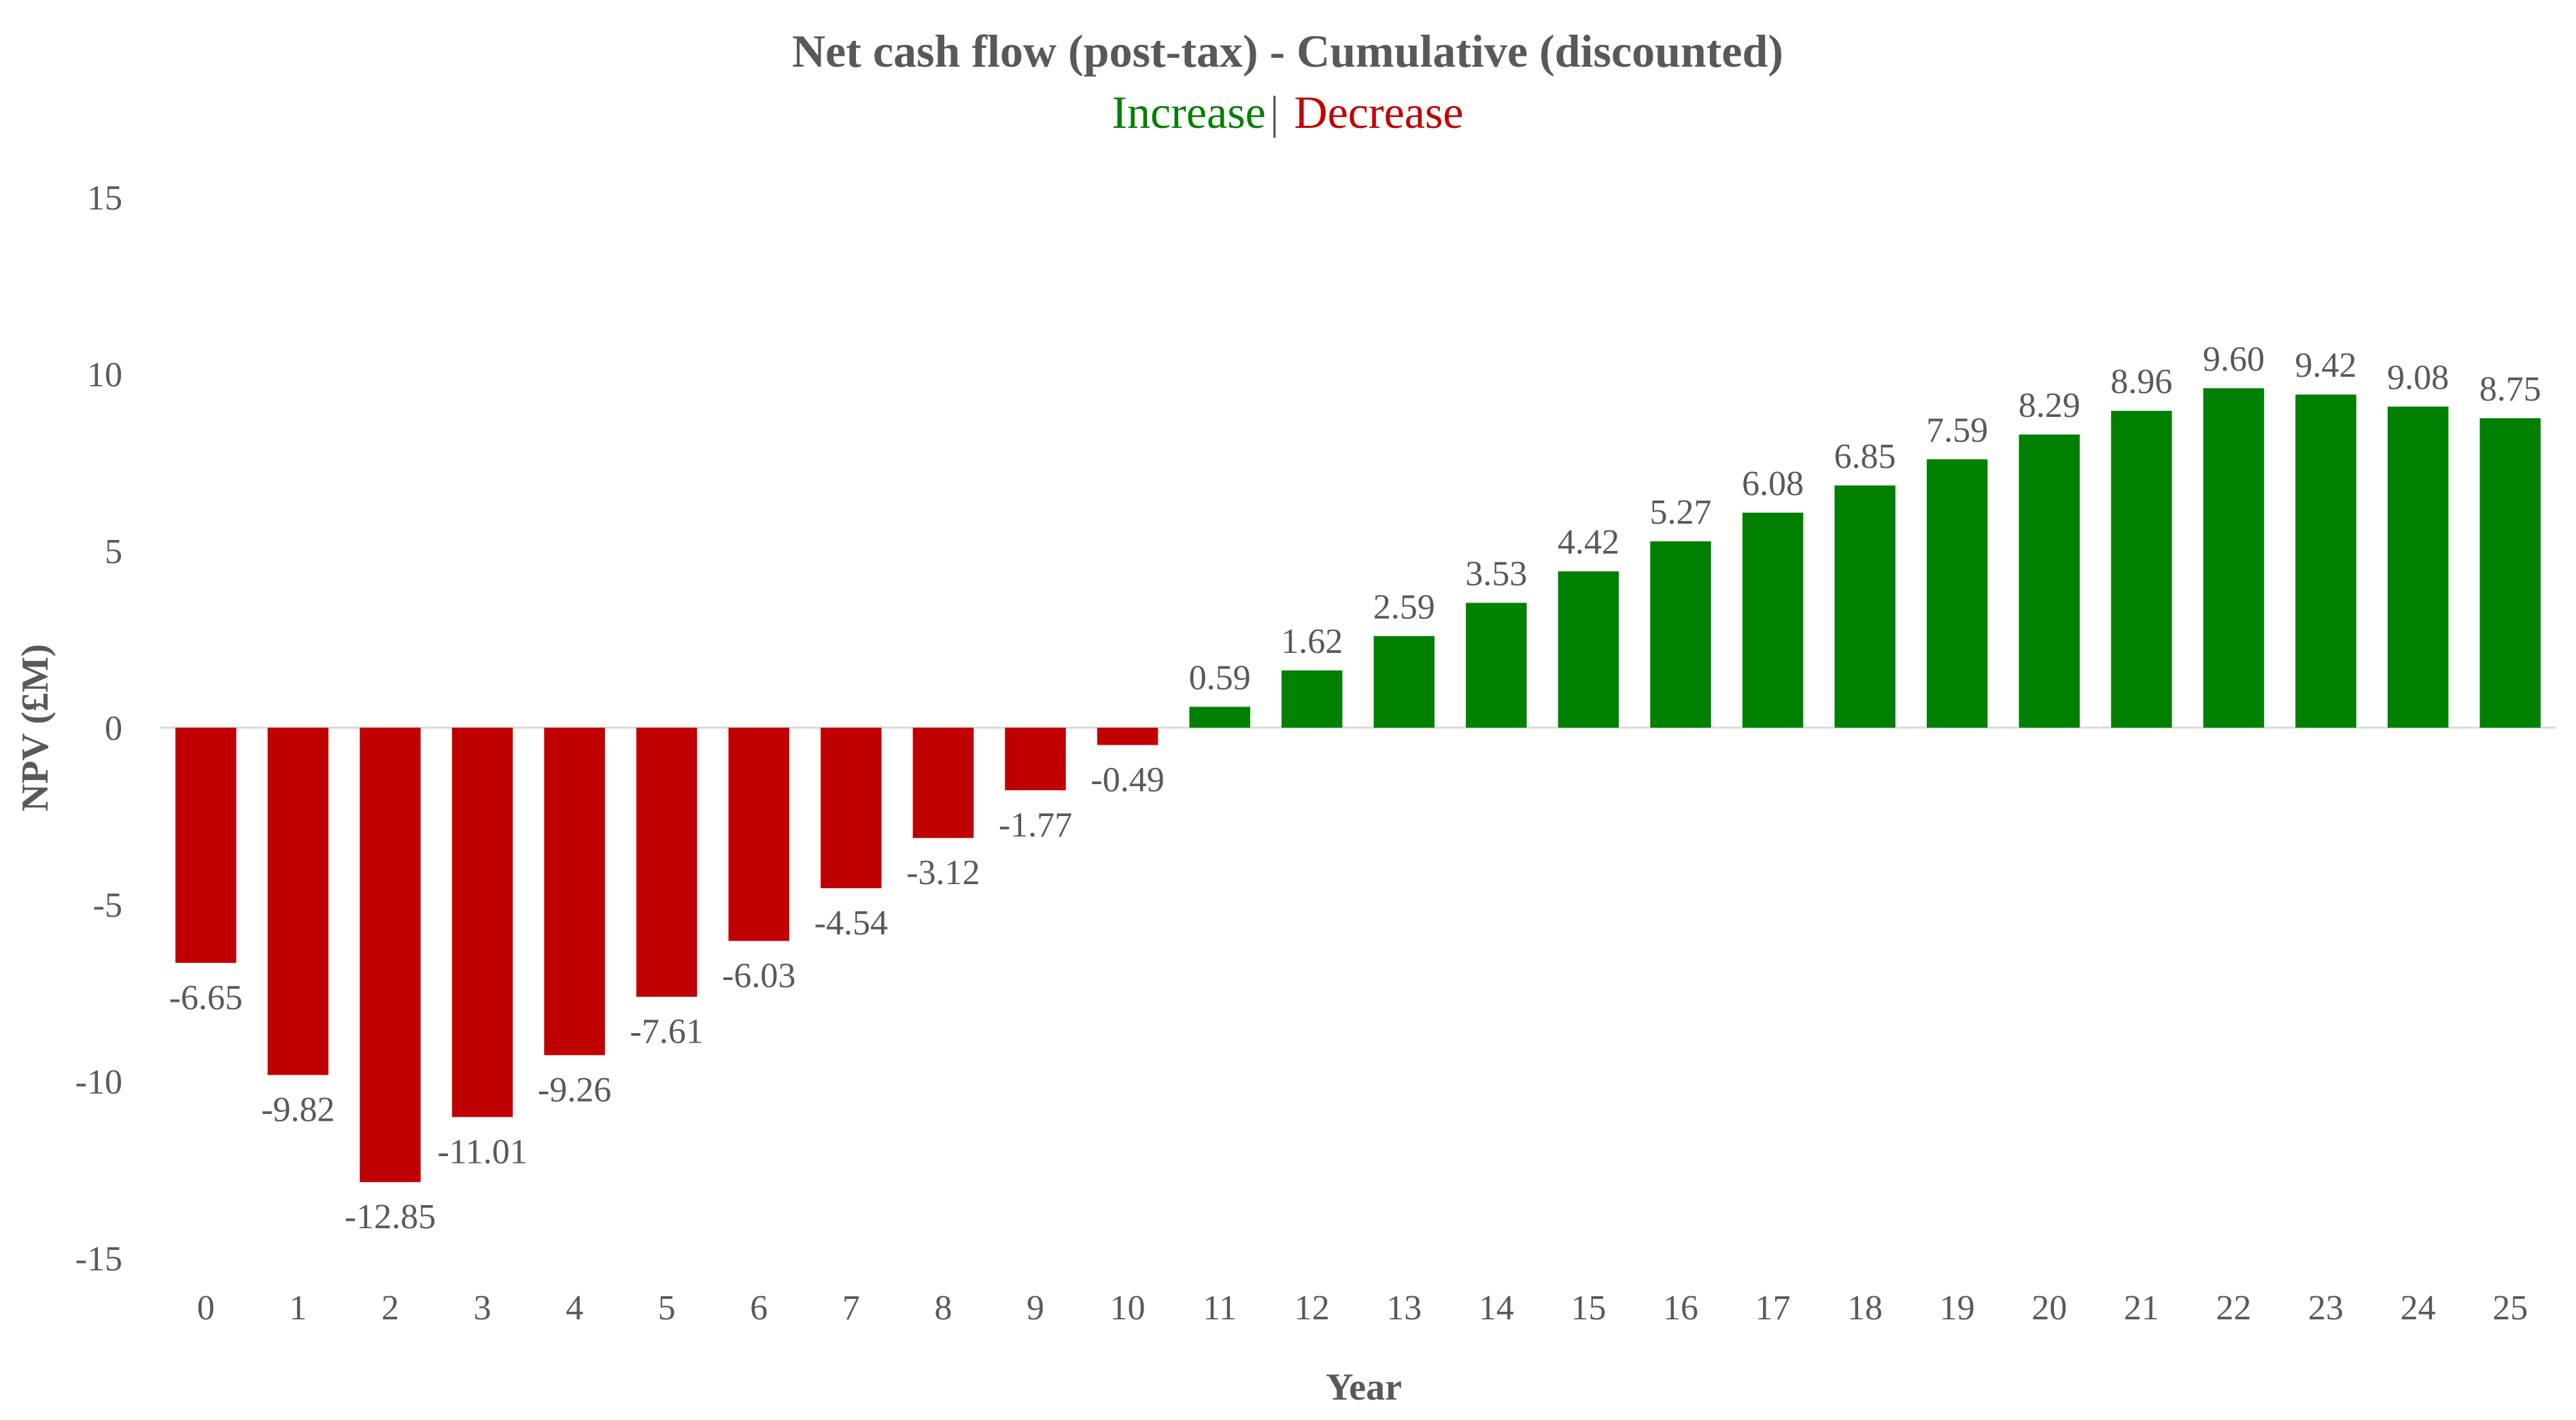  Describe the element at coordinates (1312, 1308) in the screenshot. I see `x-tick-label: 12` at that location.